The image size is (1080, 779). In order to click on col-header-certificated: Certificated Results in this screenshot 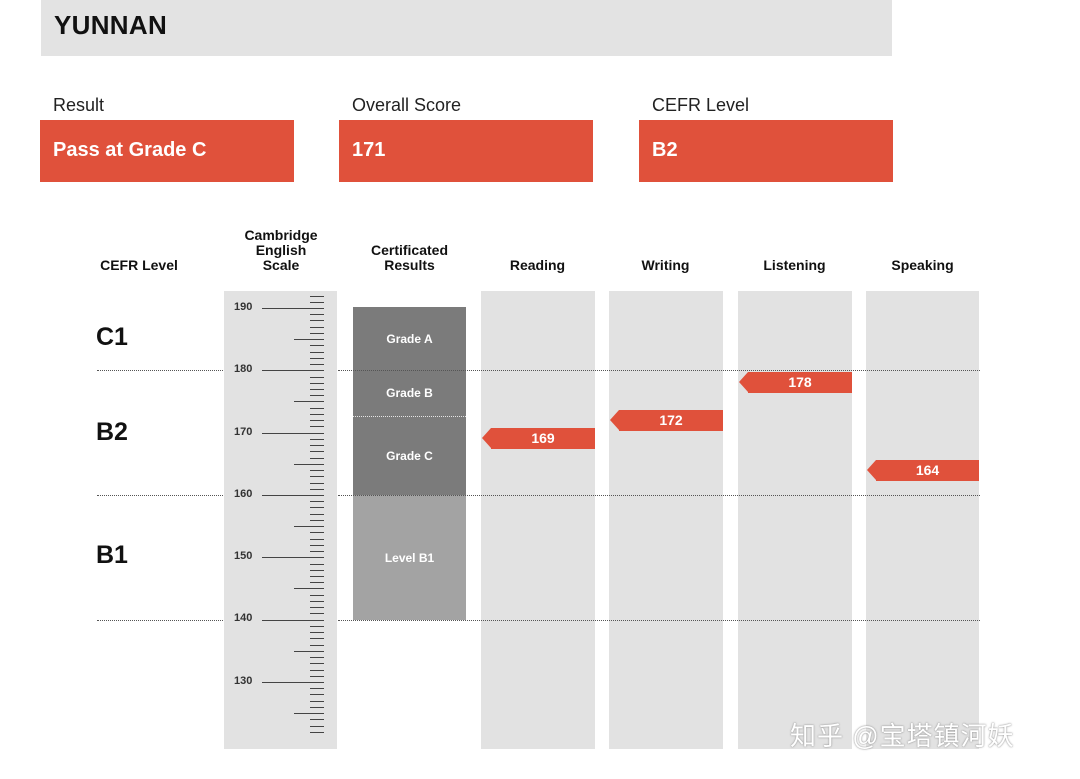, I will do `click(409, 257)`.